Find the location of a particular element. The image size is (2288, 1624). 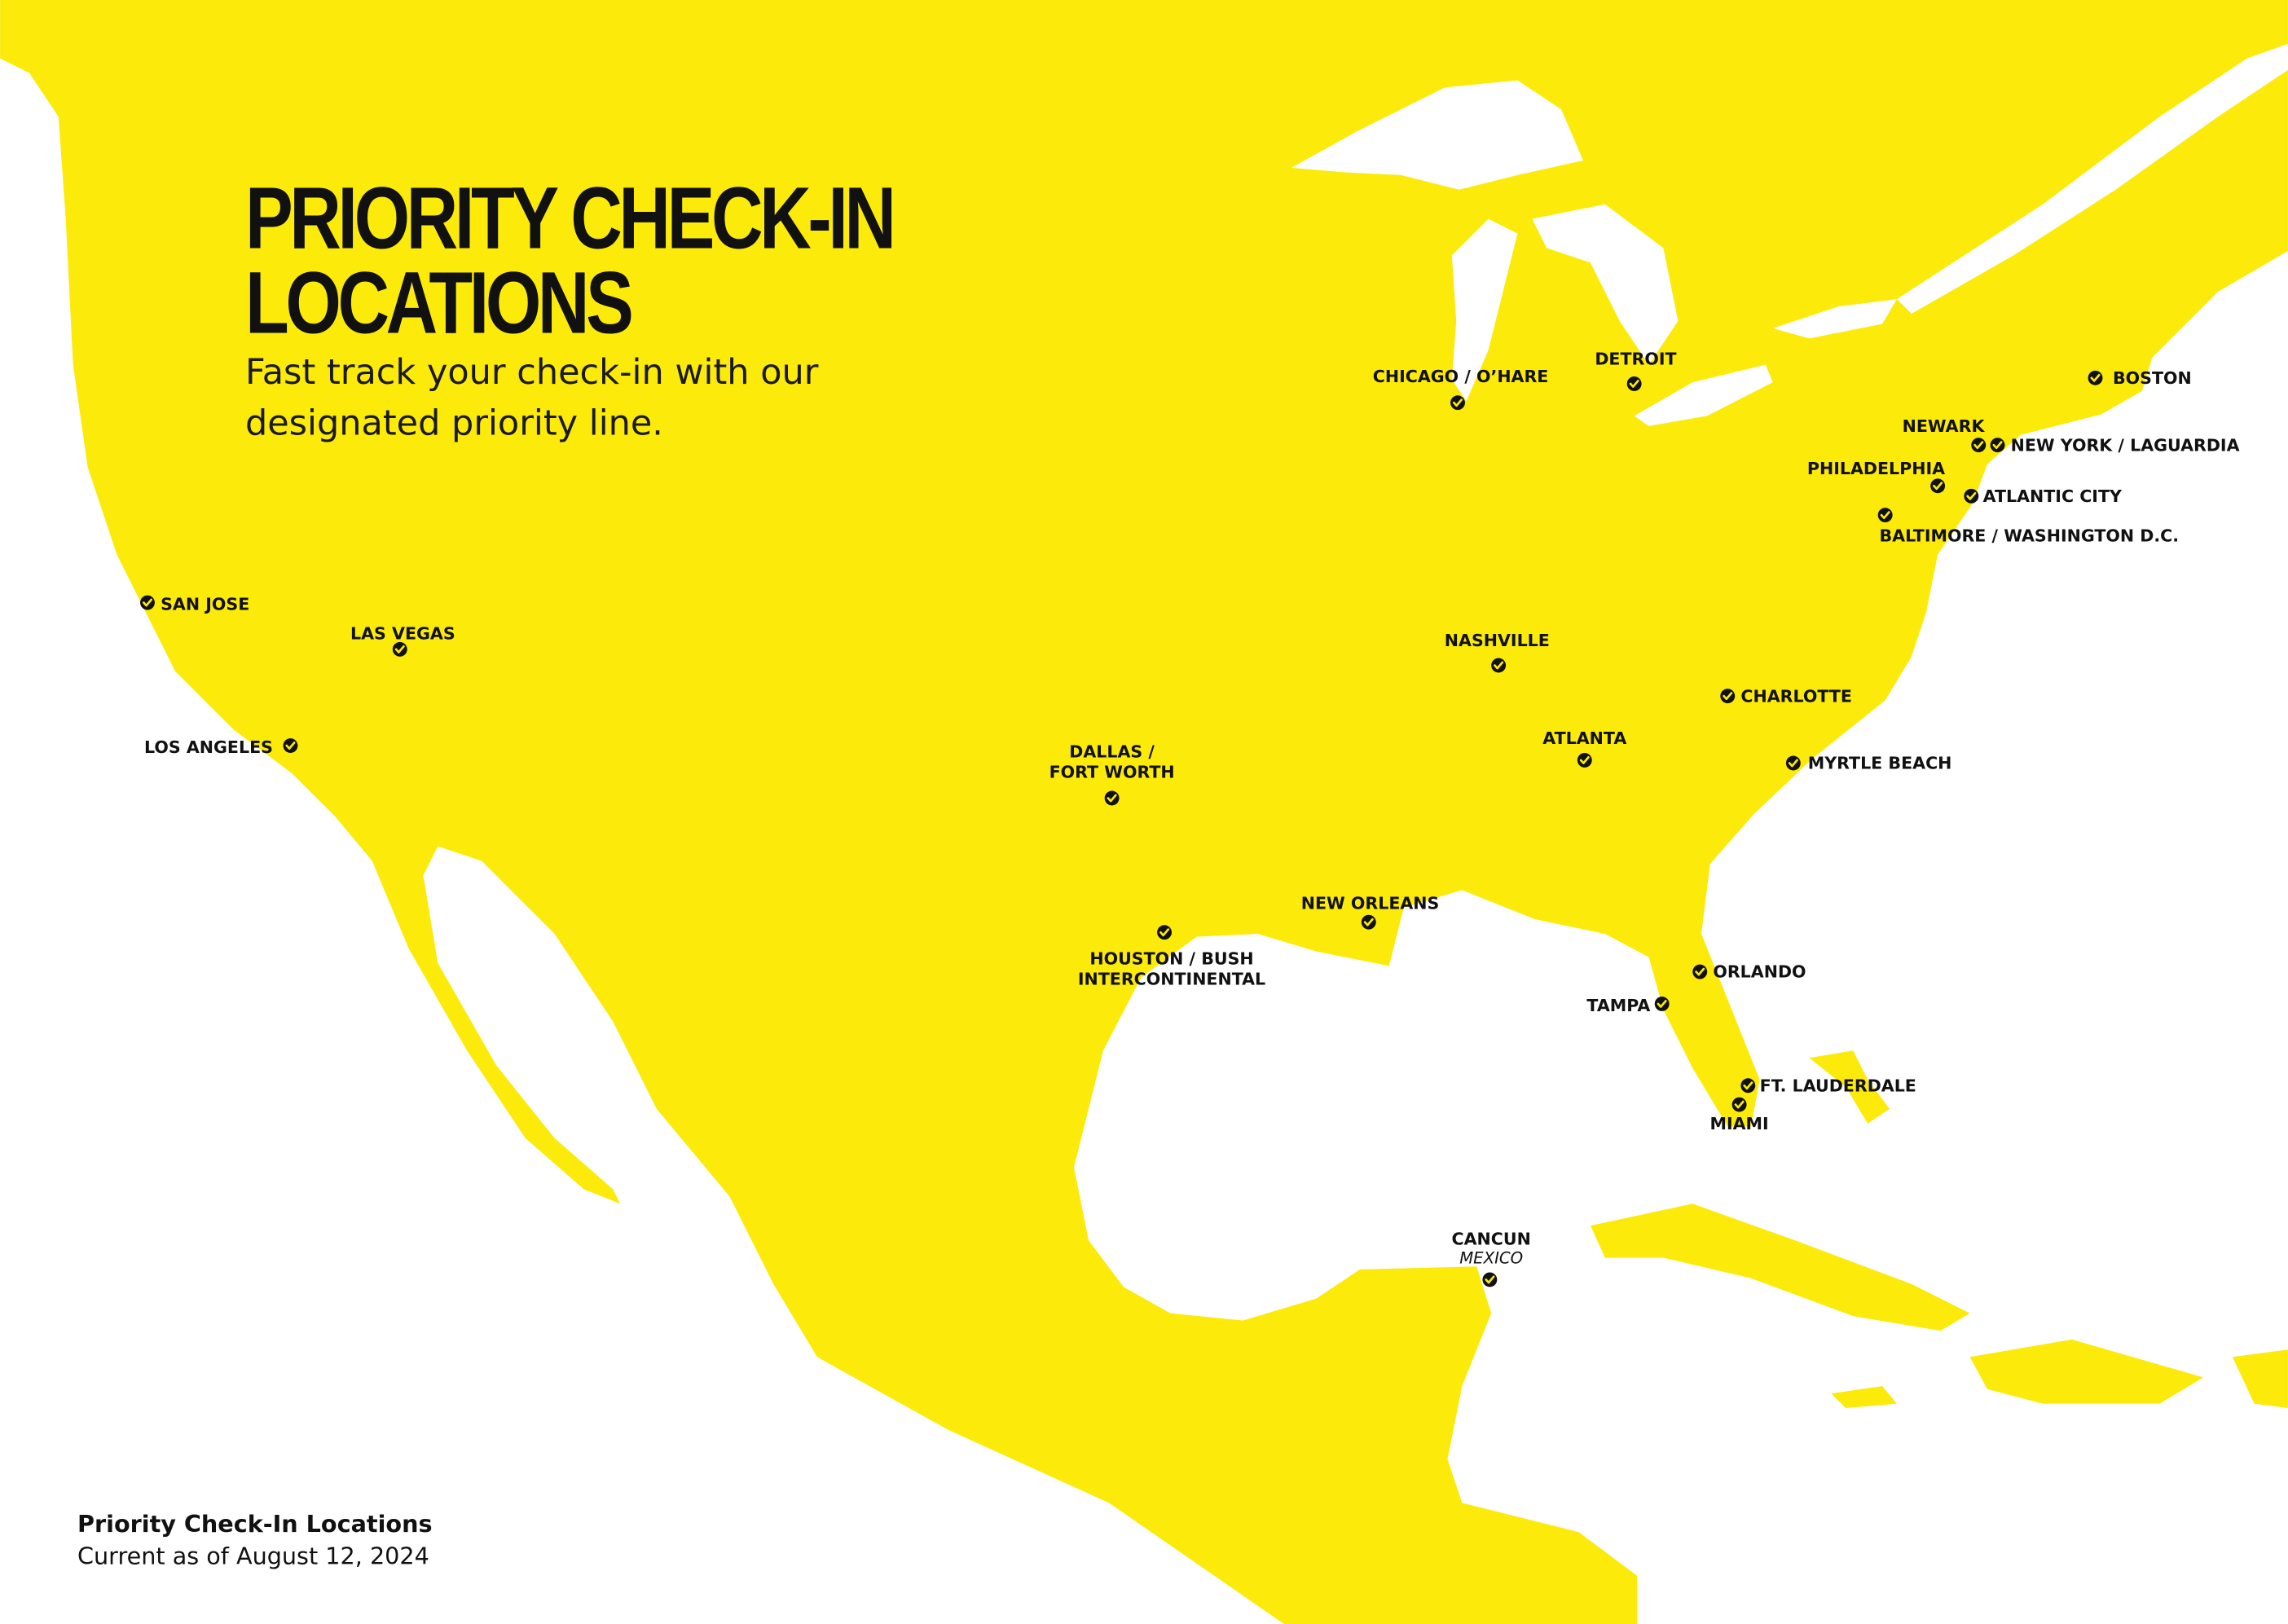

location: BOSTON is located at coordinates (2140, 378).